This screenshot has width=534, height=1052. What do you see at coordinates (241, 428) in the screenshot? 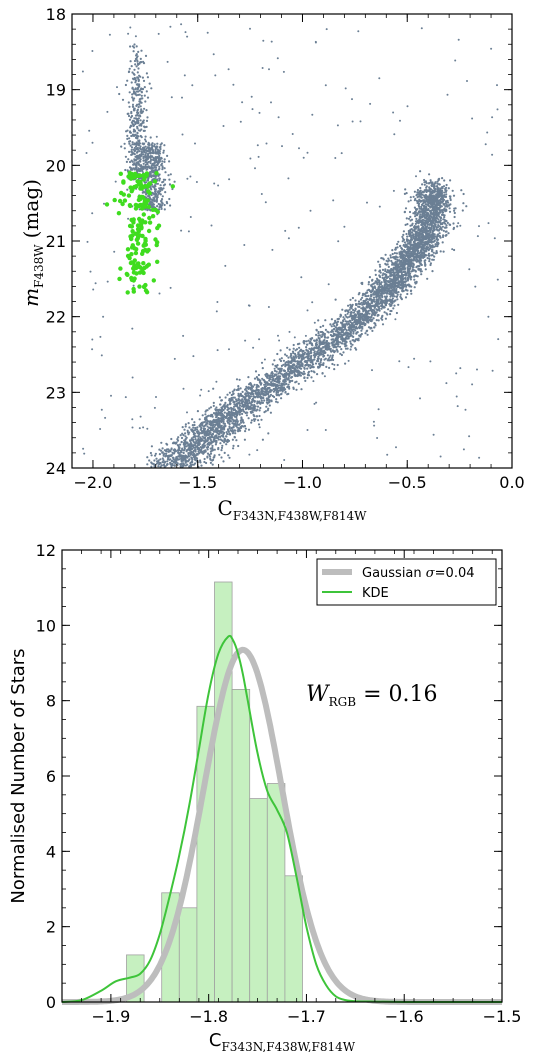
I see `star-point-2091` at bounding box center [241, 428].